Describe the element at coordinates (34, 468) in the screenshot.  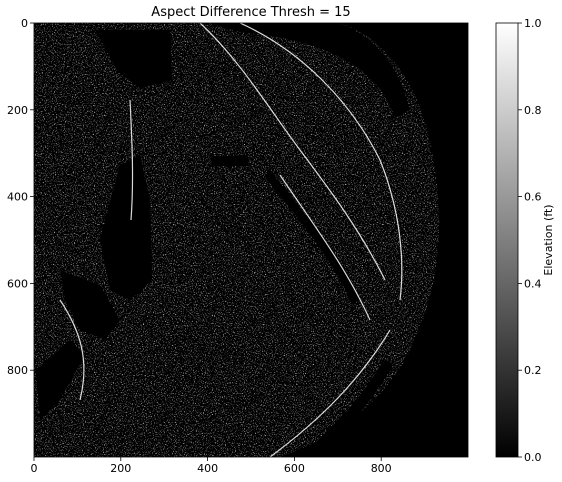
I see `x-tick-label: 0` at that location.